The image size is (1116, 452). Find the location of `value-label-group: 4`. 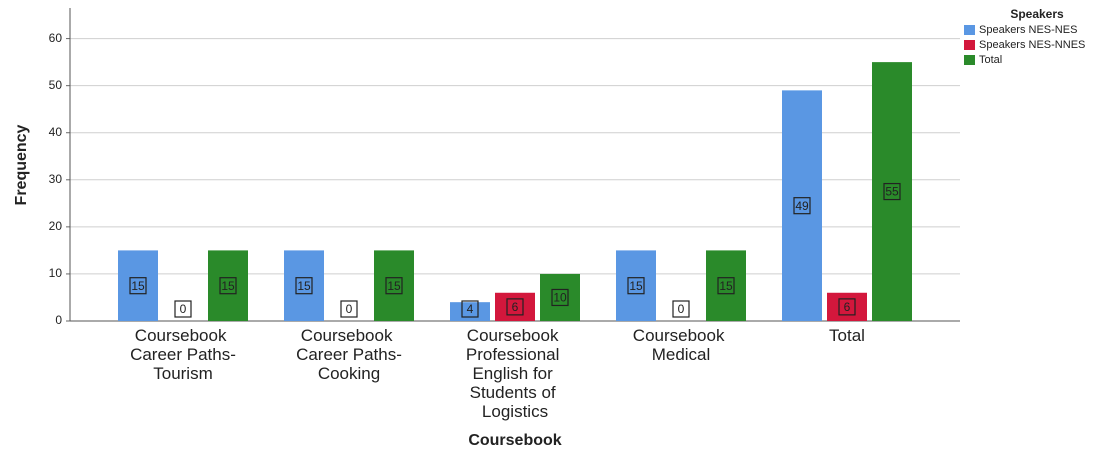

value-label-group: 4 is located at coordinates (470, 309).